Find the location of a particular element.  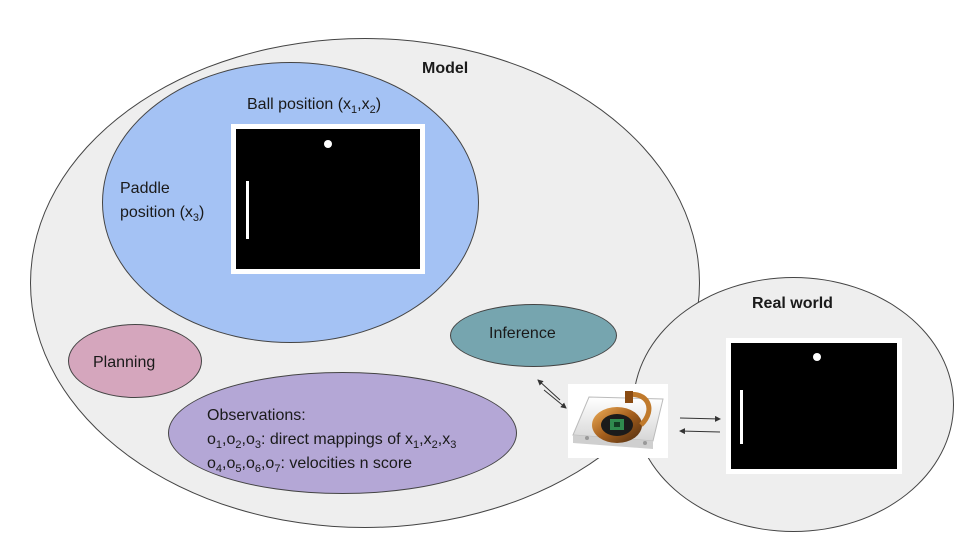

observations-title: Observations: is located at coordinates (256, 415).